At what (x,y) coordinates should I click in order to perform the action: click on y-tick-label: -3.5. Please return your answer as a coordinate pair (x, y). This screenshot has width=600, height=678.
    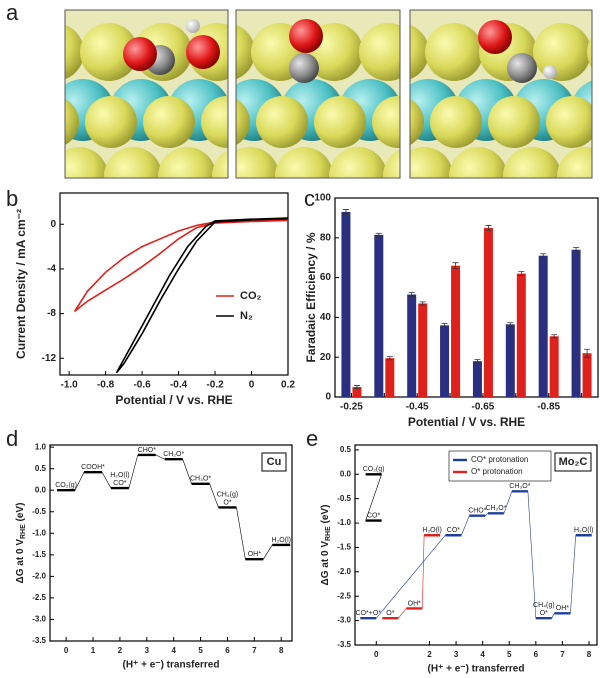
    Looking at the image, I should click on (39, 640).